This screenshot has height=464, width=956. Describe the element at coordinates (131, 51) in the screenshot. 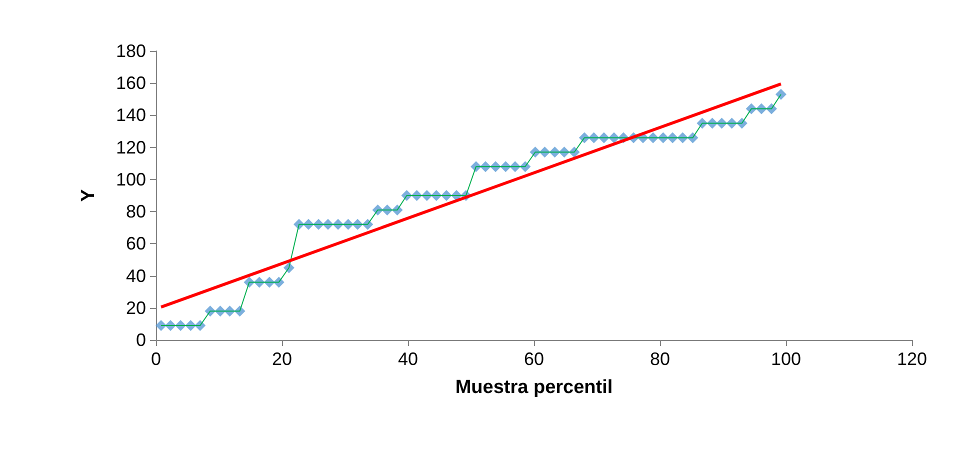

I see `y-tick-label: 180` at that location.